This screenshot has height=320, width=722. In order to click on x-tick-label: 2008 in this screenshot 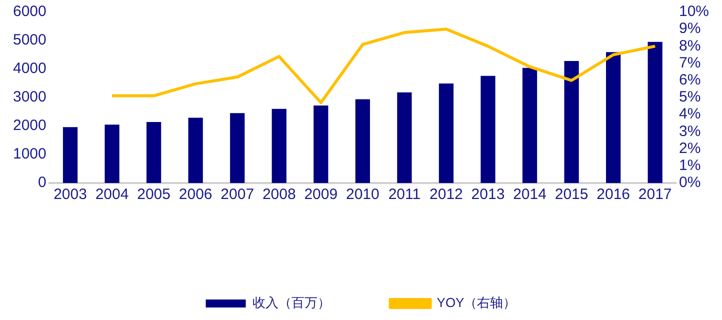, I will do `click(279, 195)`.